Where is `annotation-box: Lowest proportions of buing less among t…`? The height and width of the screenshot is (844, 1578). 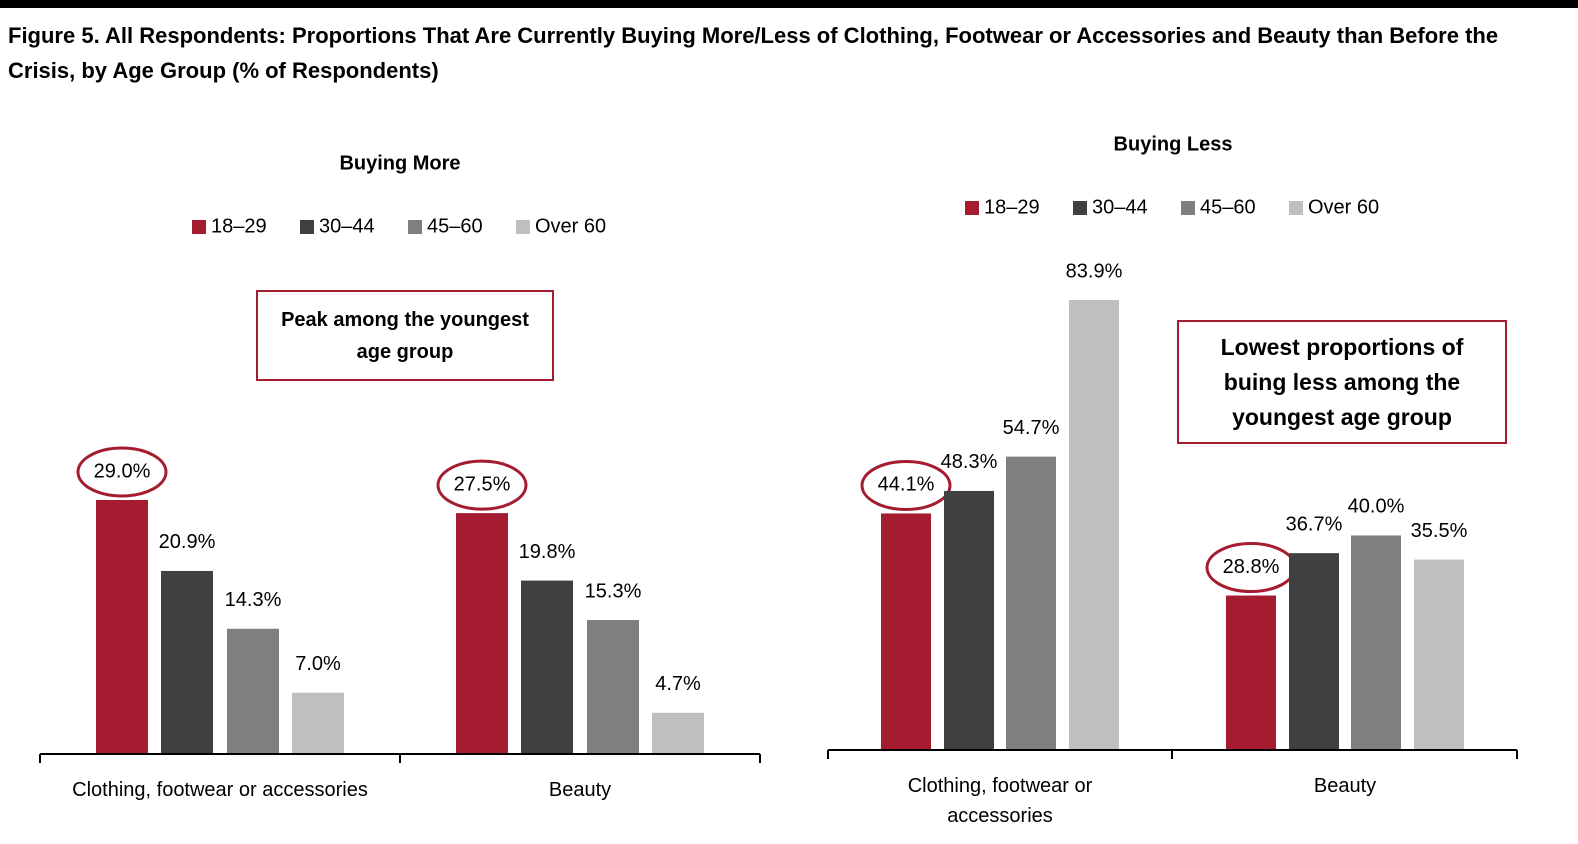
annotation-box: Lowest proportions of buing less among t… is located at coordinates (1342, 382).